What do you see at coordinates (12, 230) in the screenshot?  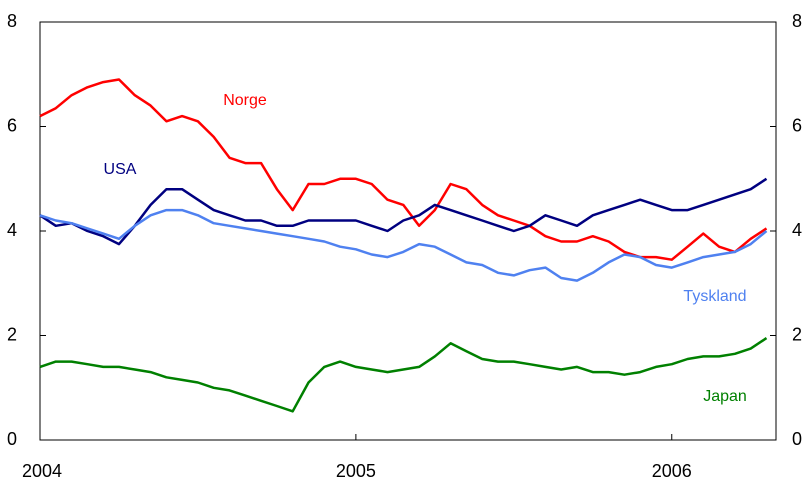 I see `y-tick-label: 4` at bounding box center [12, 230].